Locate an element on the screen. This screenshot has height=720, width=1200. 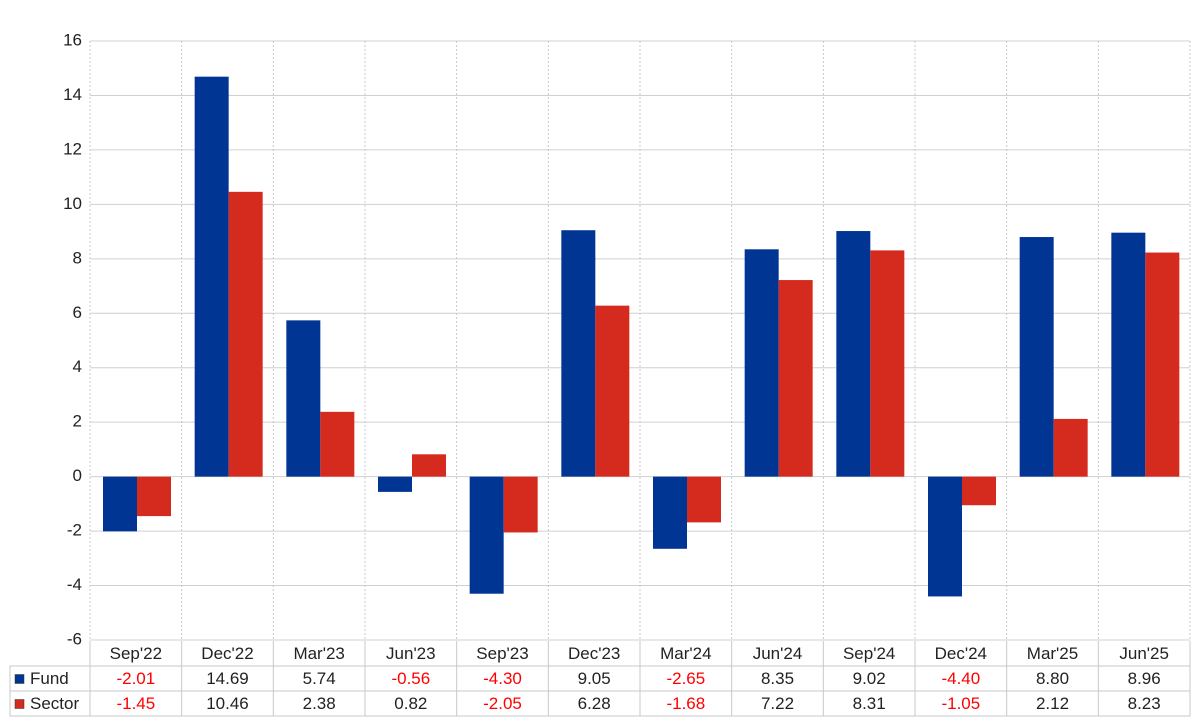
y-tick-label: 14 is located at coordinates (72, 94).